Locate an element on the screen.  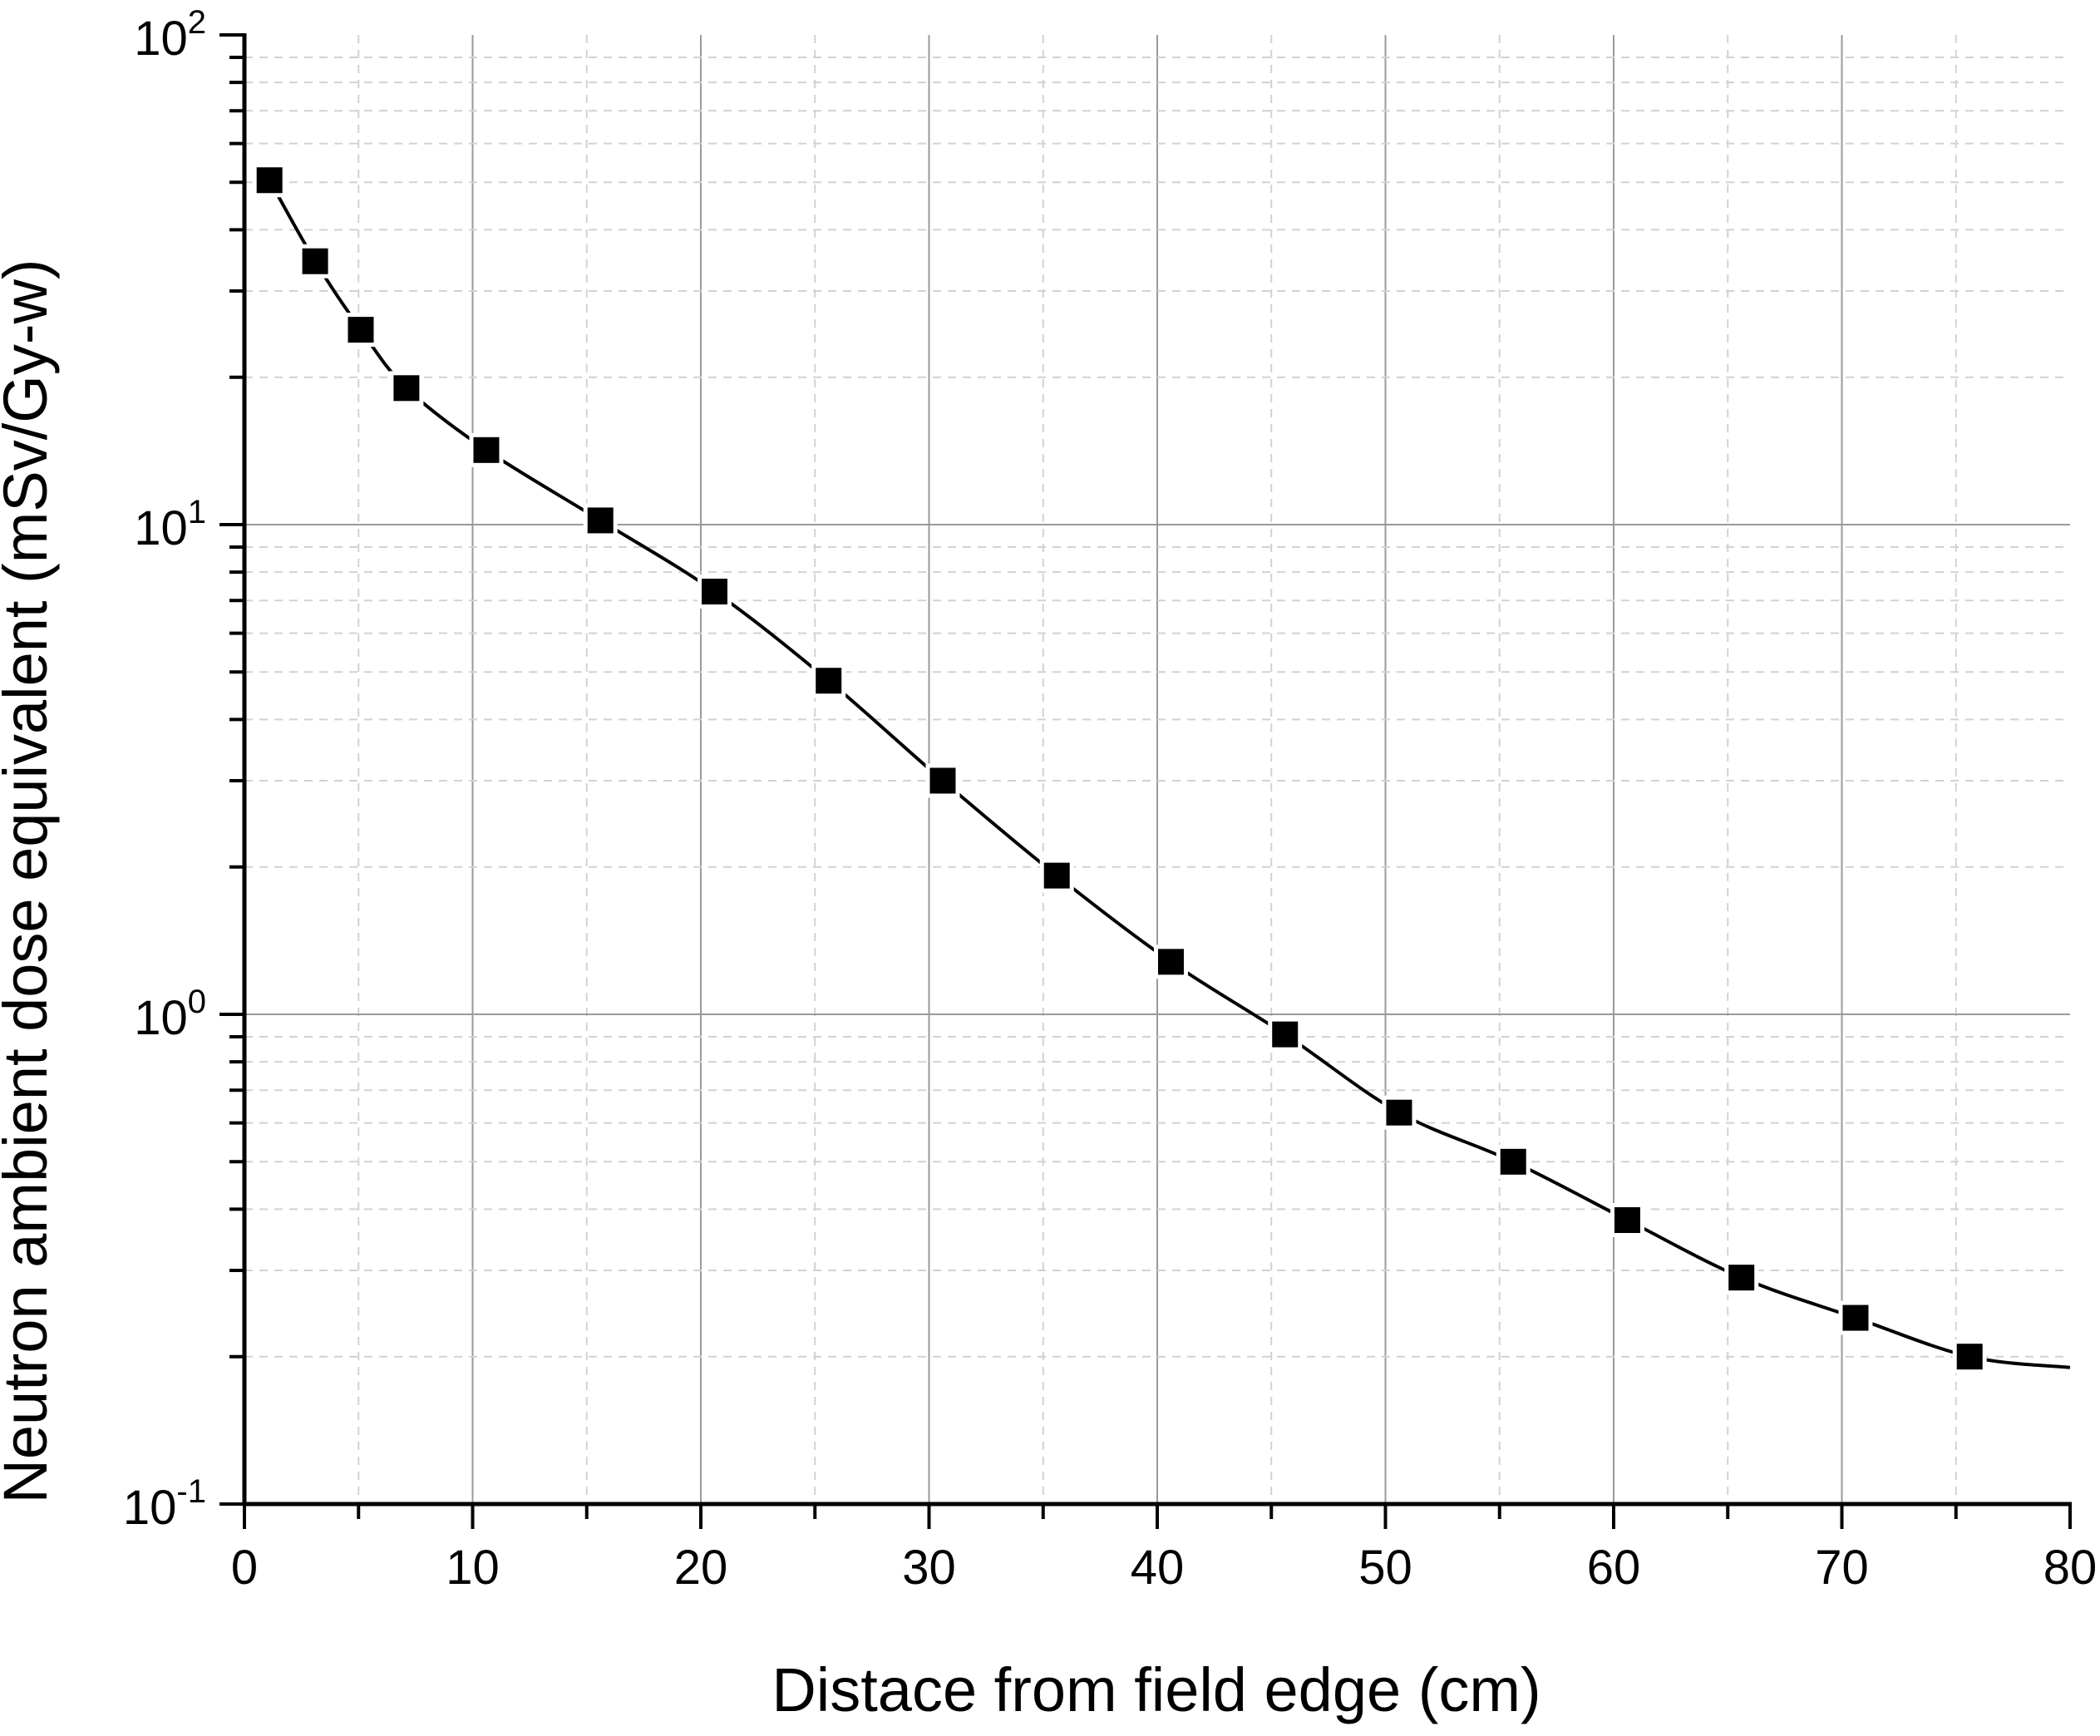
x-tick-label: 30 is located at coordinates (929, 1568).